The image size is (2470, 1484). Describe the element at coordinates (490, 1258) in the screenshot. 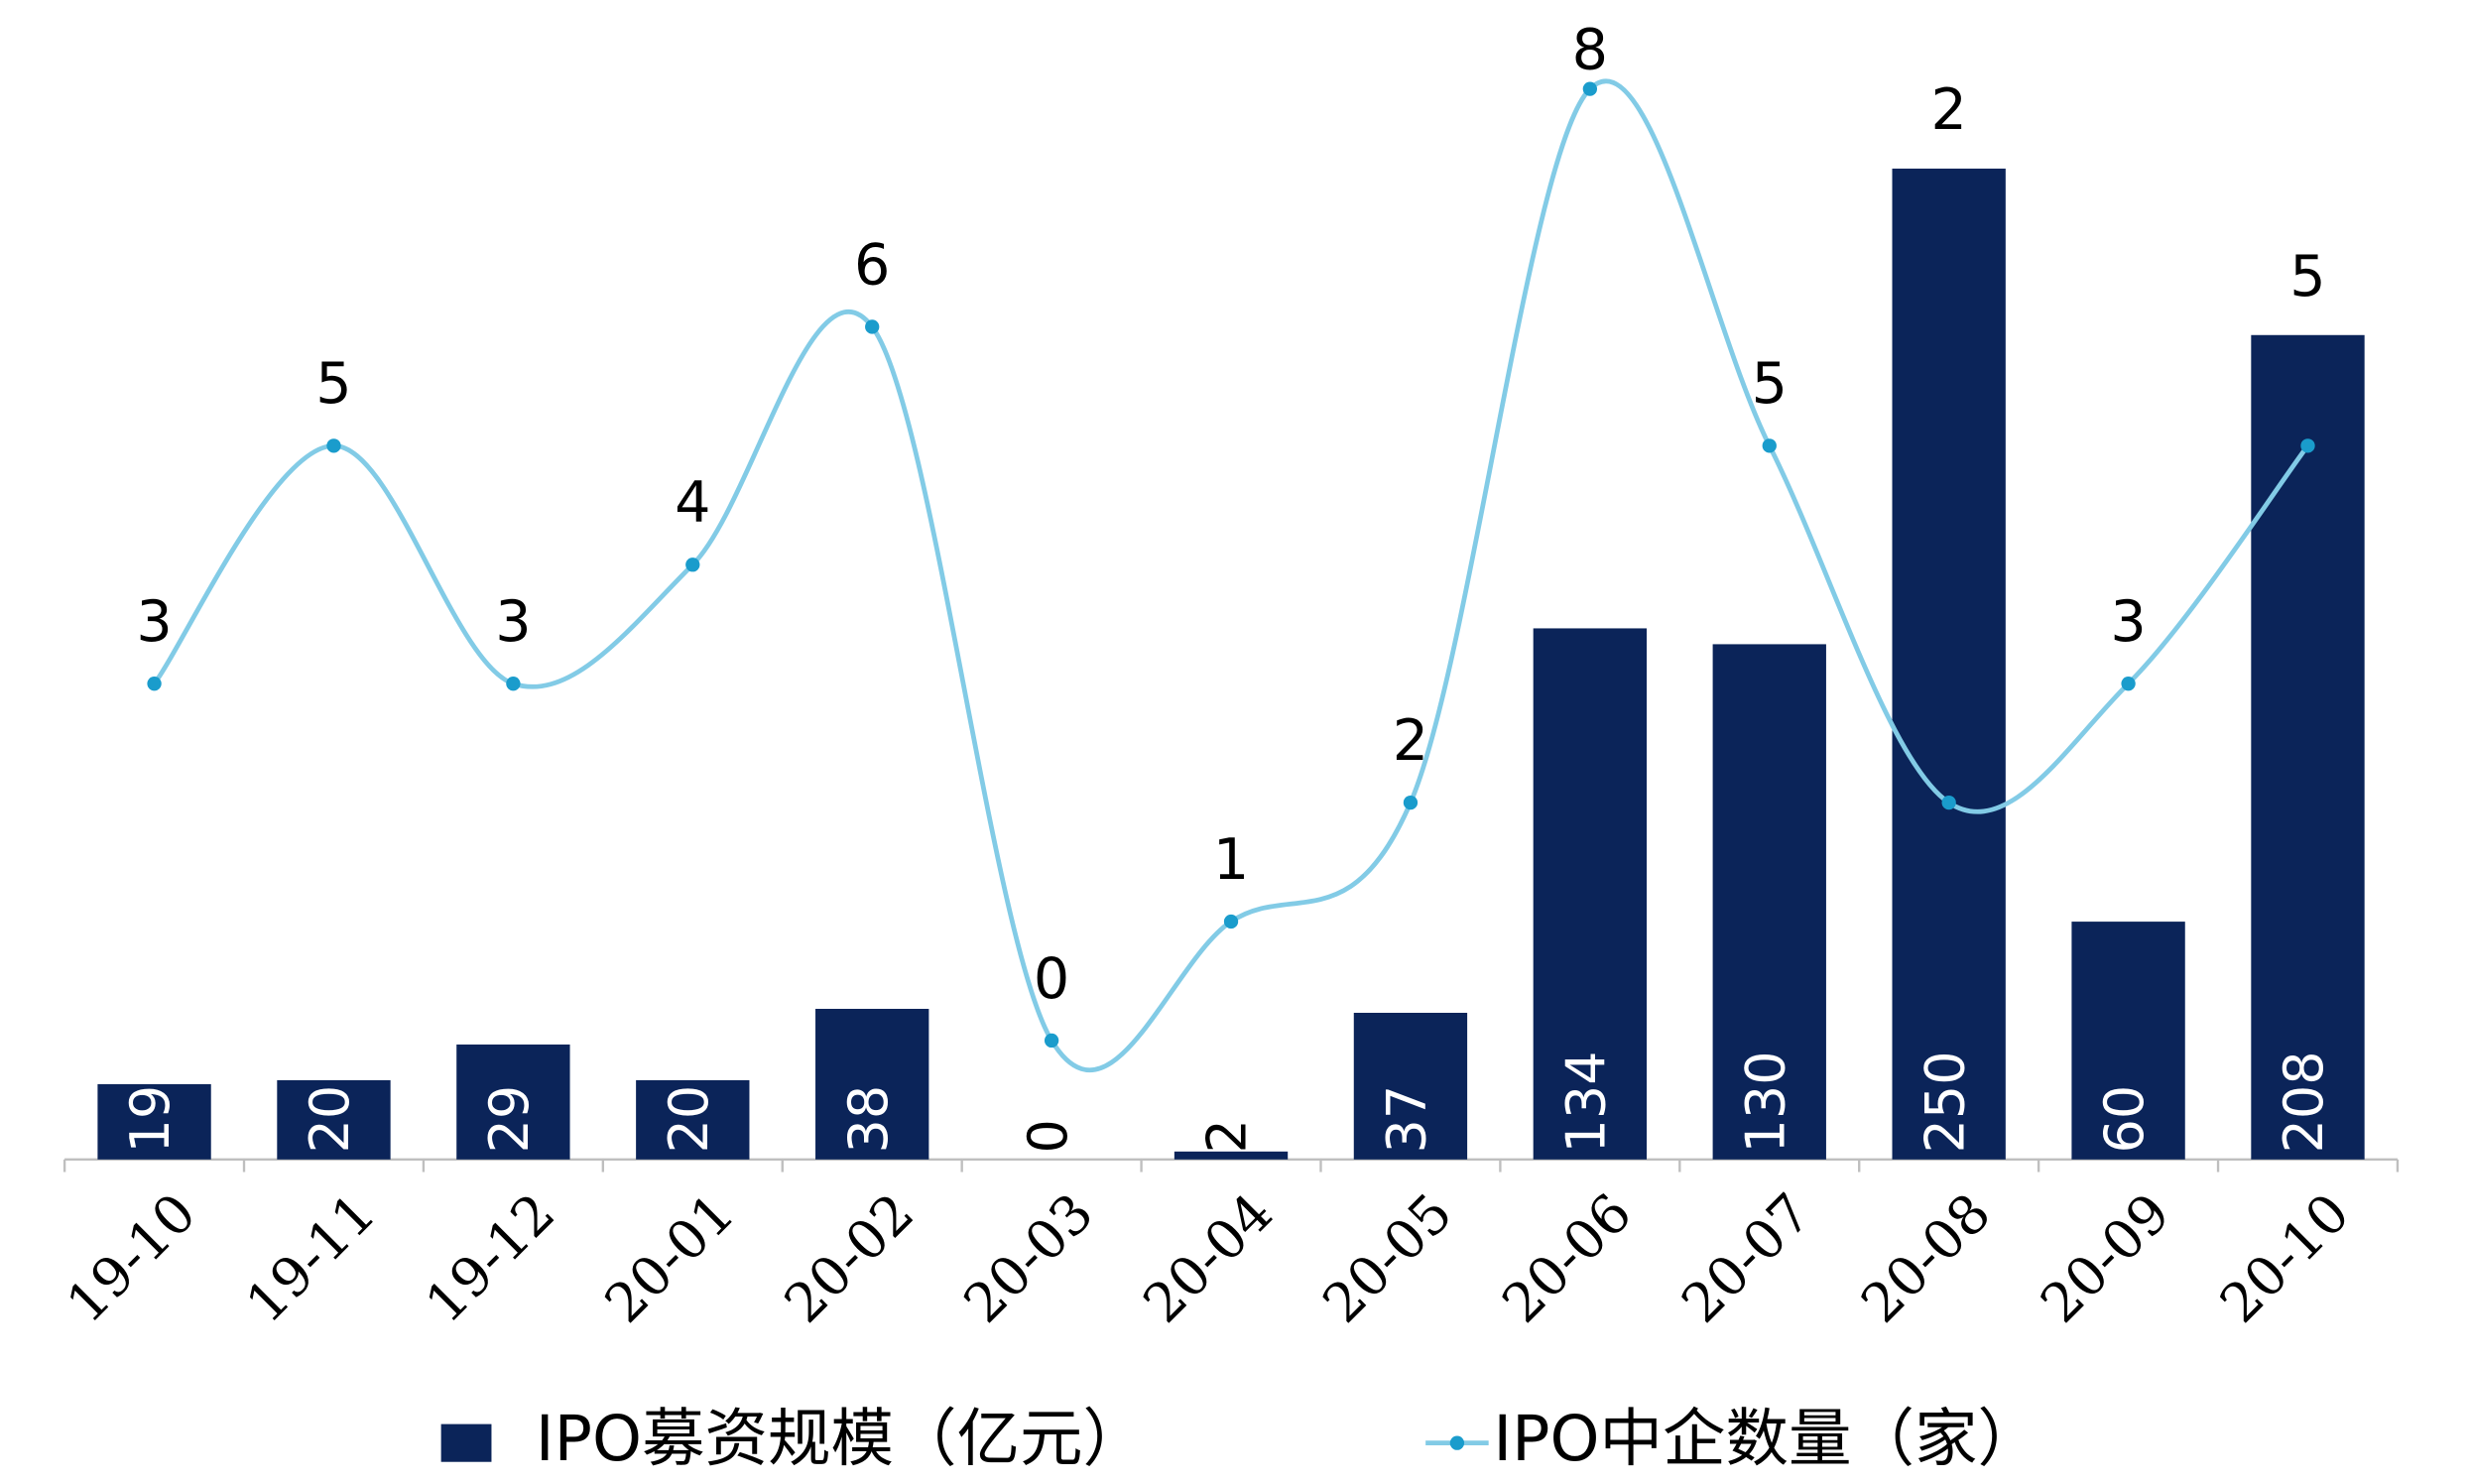

I see `x-tick-label: 19-12` at that location.